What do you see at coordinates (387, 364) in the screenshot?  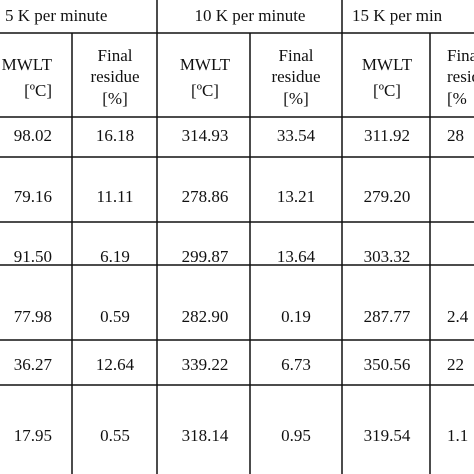 I see `table-cell: 350.56` at bounding box center [387, 364].